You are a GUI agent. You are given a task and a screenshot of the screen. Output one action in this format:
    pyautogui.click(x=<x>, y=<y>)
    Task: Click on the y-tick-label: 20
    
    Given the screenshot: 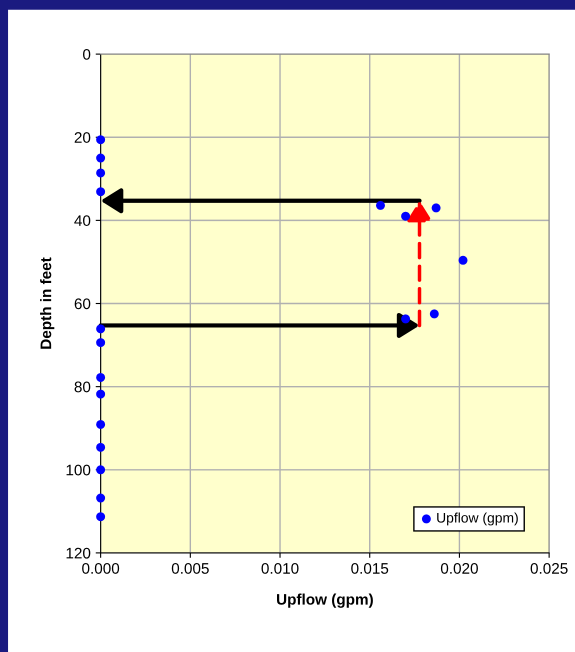 What is the action you would take?
    pyautogui.click(x=82, y=137)
    